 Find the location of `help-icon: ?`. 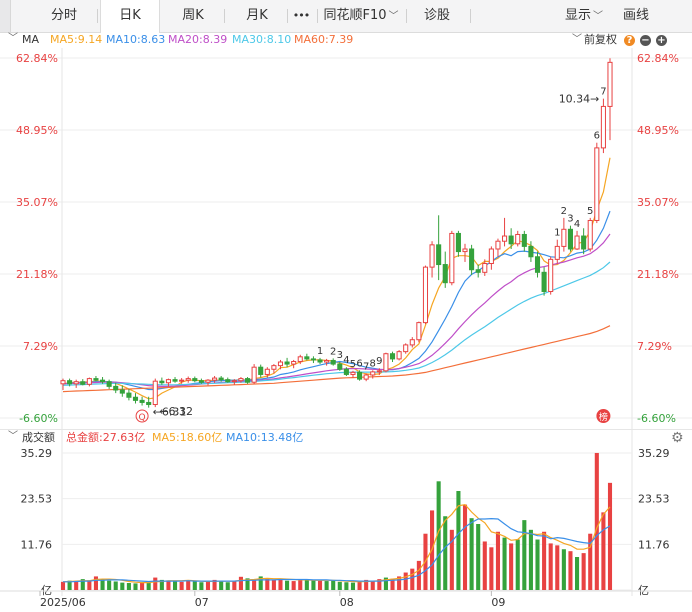

help-icon: ? is located at coordinates (629, 40).